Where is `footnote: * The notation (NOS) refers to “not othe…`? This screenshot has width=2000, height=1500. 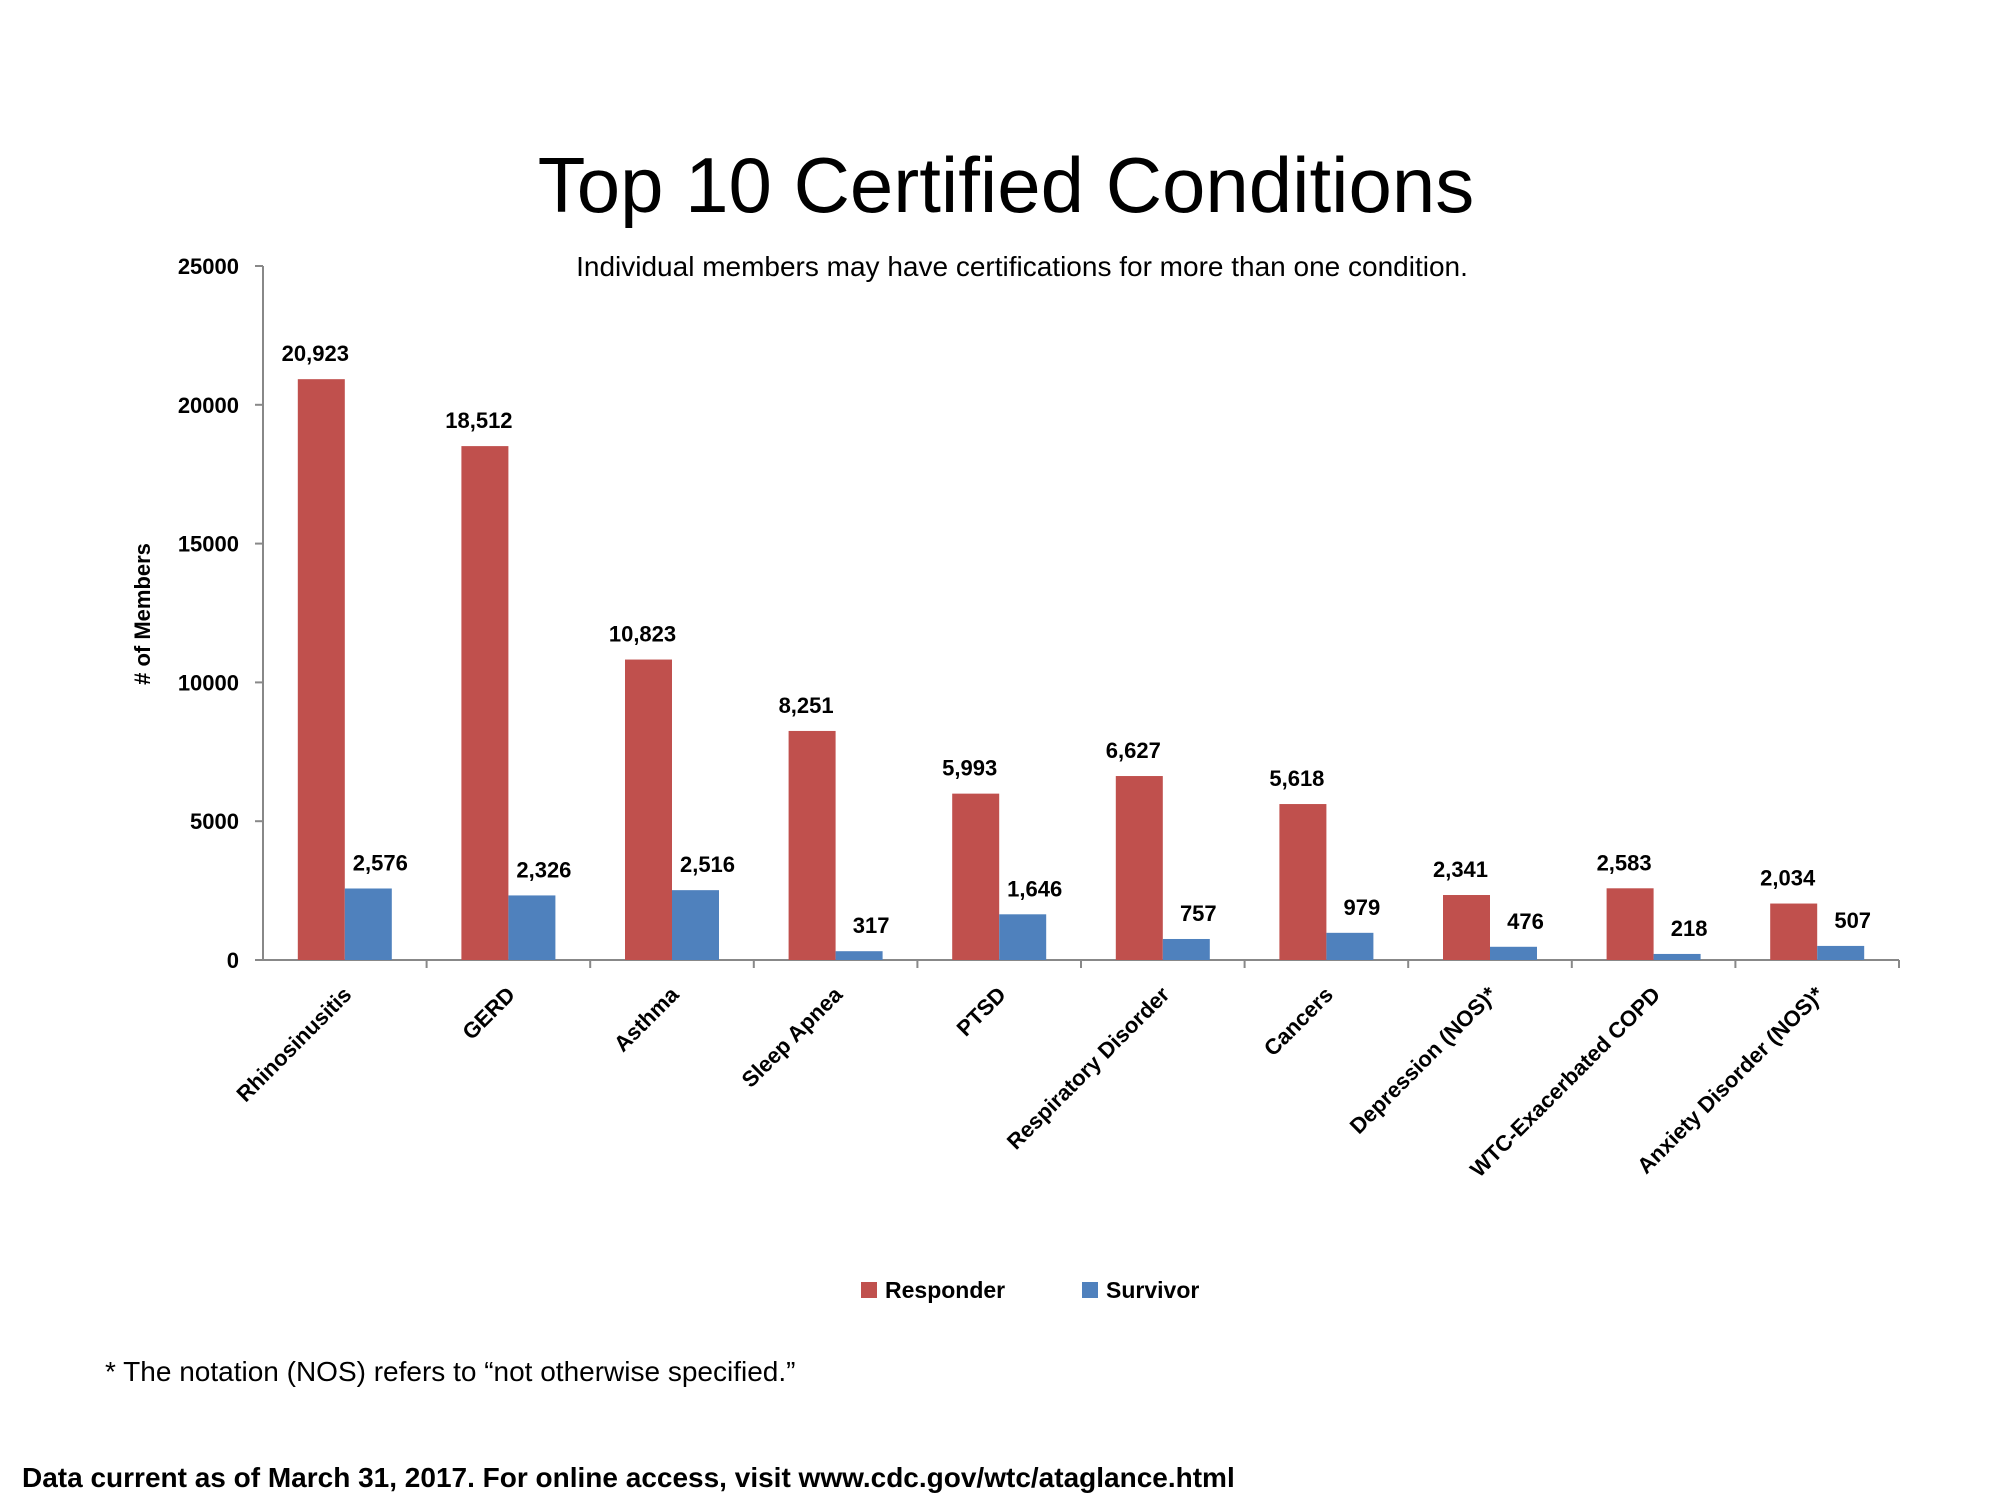
footnote: * The notation (NOS) refers to “not othe… is located at coordinates (450, 1371).